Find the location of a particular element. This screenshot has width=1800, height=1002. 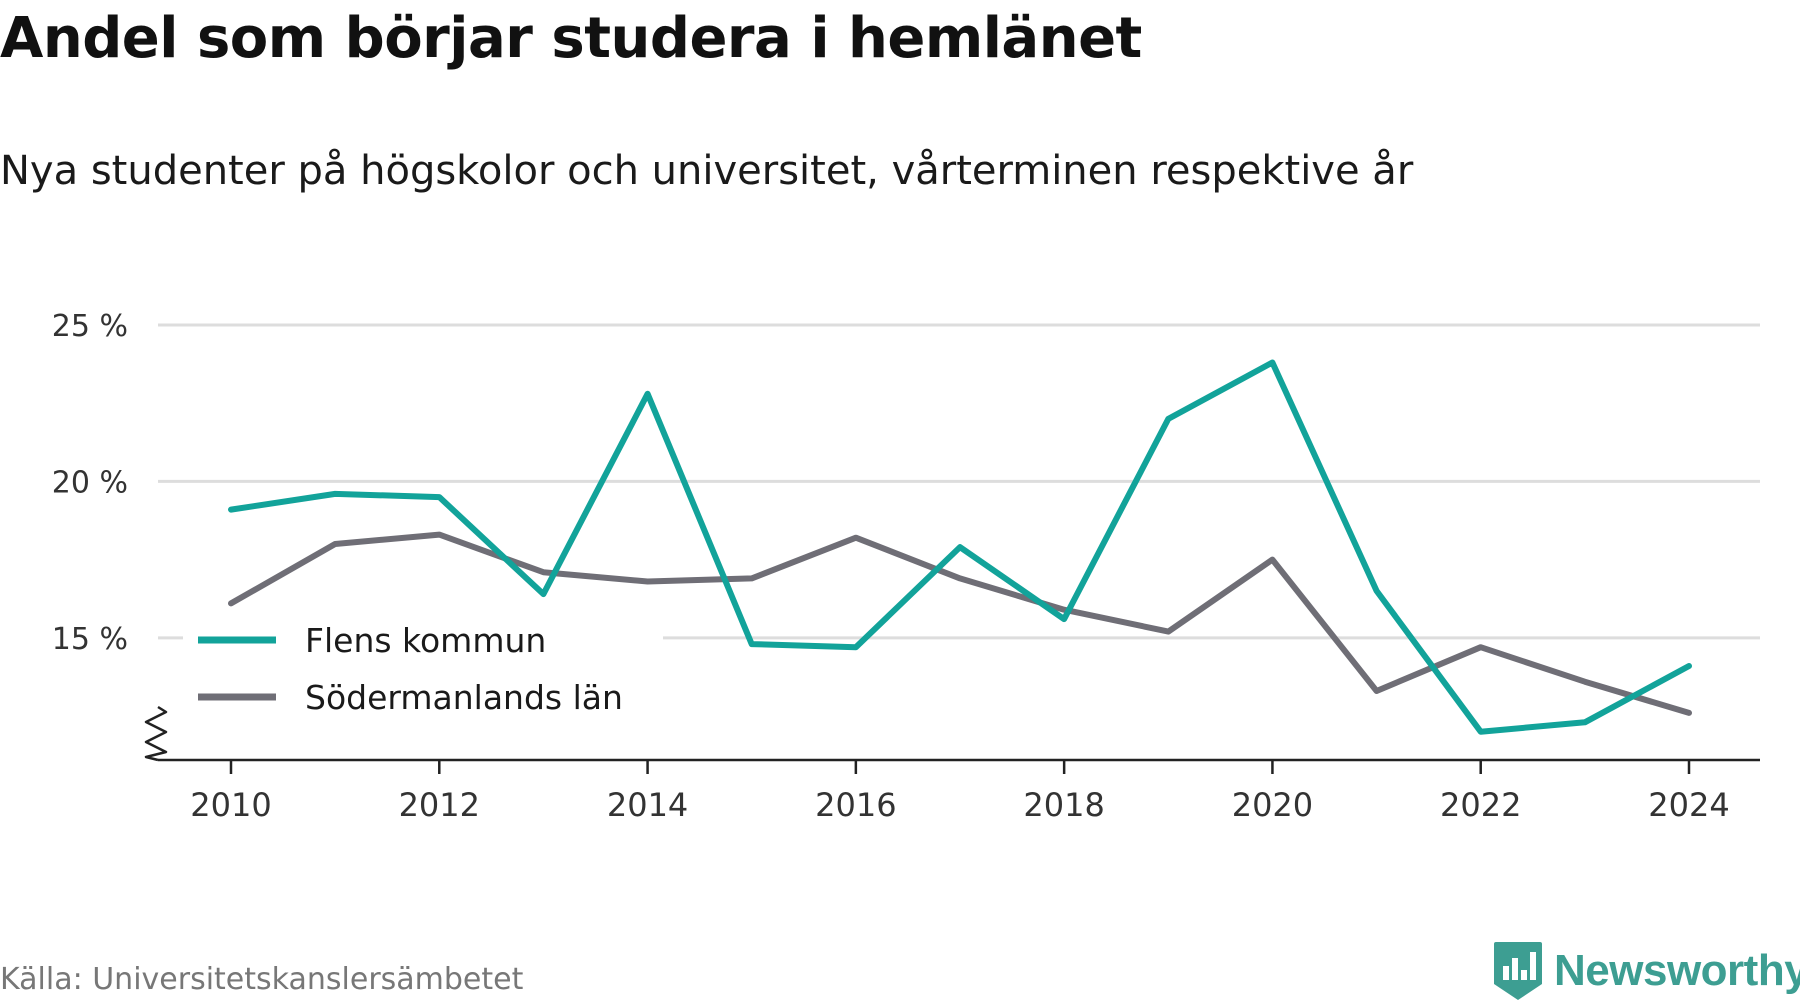

x-tick-label: 2022 is located at coordinates (1480, 805).